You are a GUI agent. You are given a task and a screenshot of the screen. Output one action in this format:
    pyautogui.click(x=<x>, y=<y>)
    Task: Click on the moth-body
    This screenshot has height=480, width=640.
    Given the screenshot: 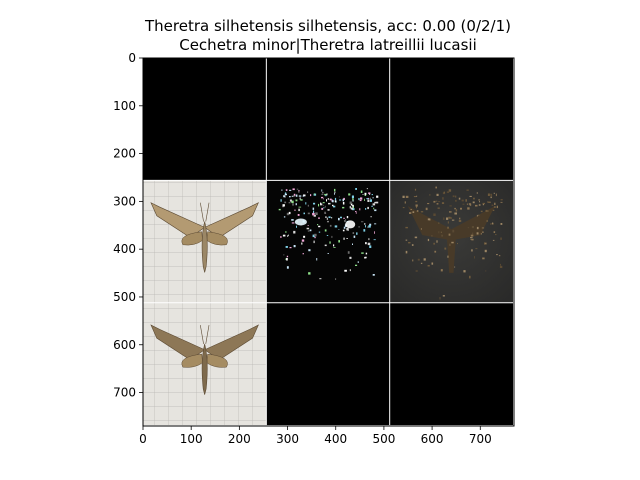 What is the action you would take?
    pyautogui.click(x=204, y=369)
    